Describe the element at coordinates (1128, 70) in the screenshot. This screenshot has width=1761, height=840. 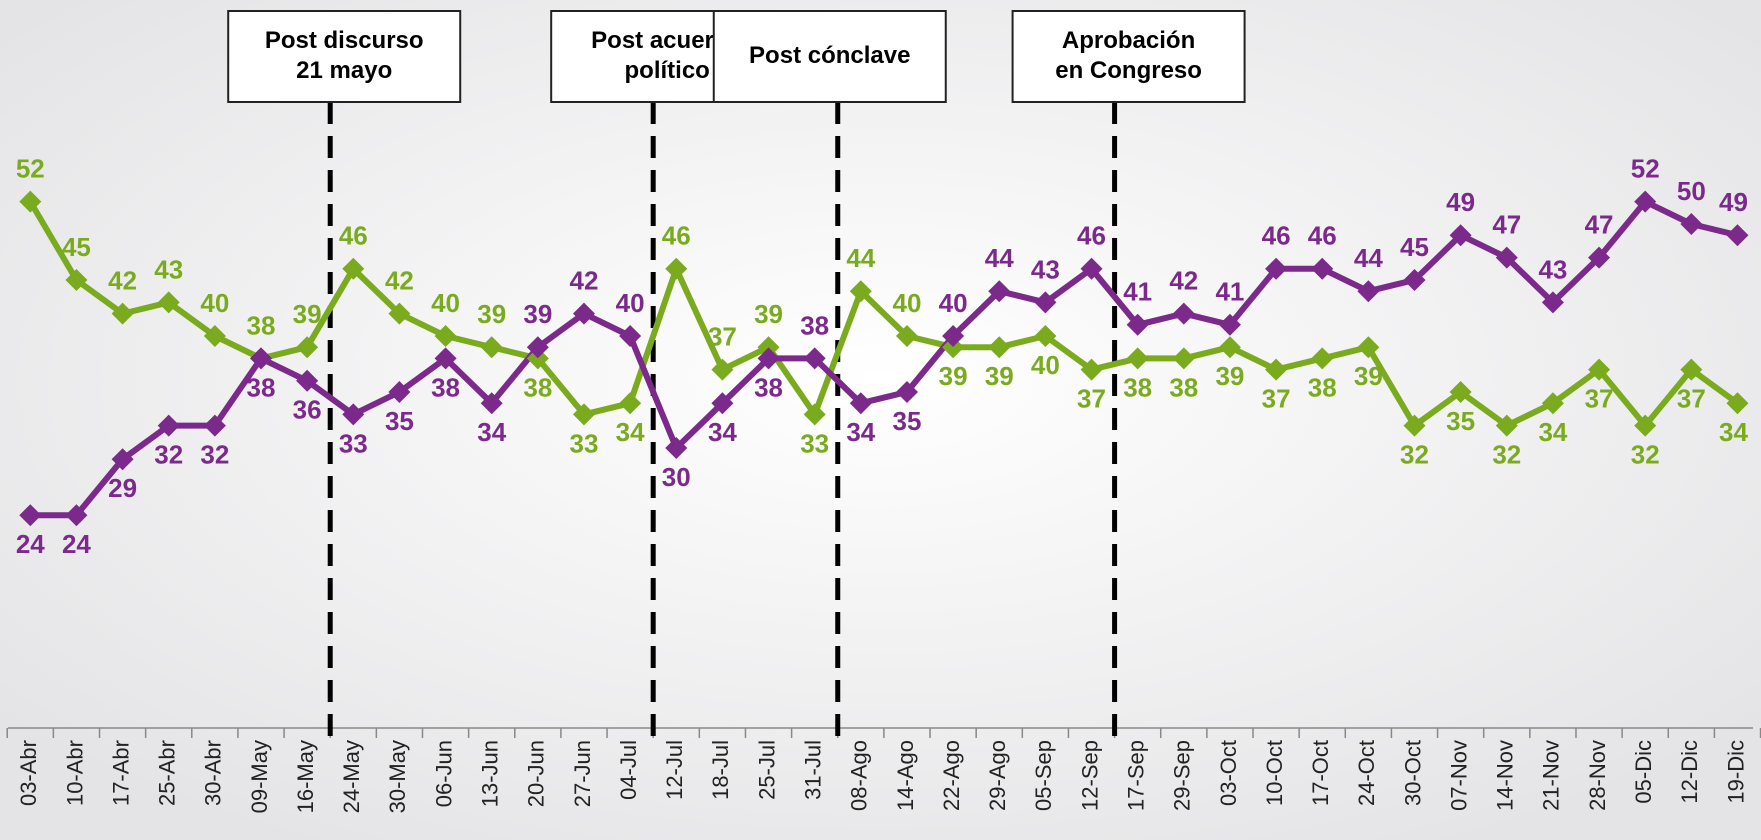
I see `annotation-text: en Congreso` at that location.